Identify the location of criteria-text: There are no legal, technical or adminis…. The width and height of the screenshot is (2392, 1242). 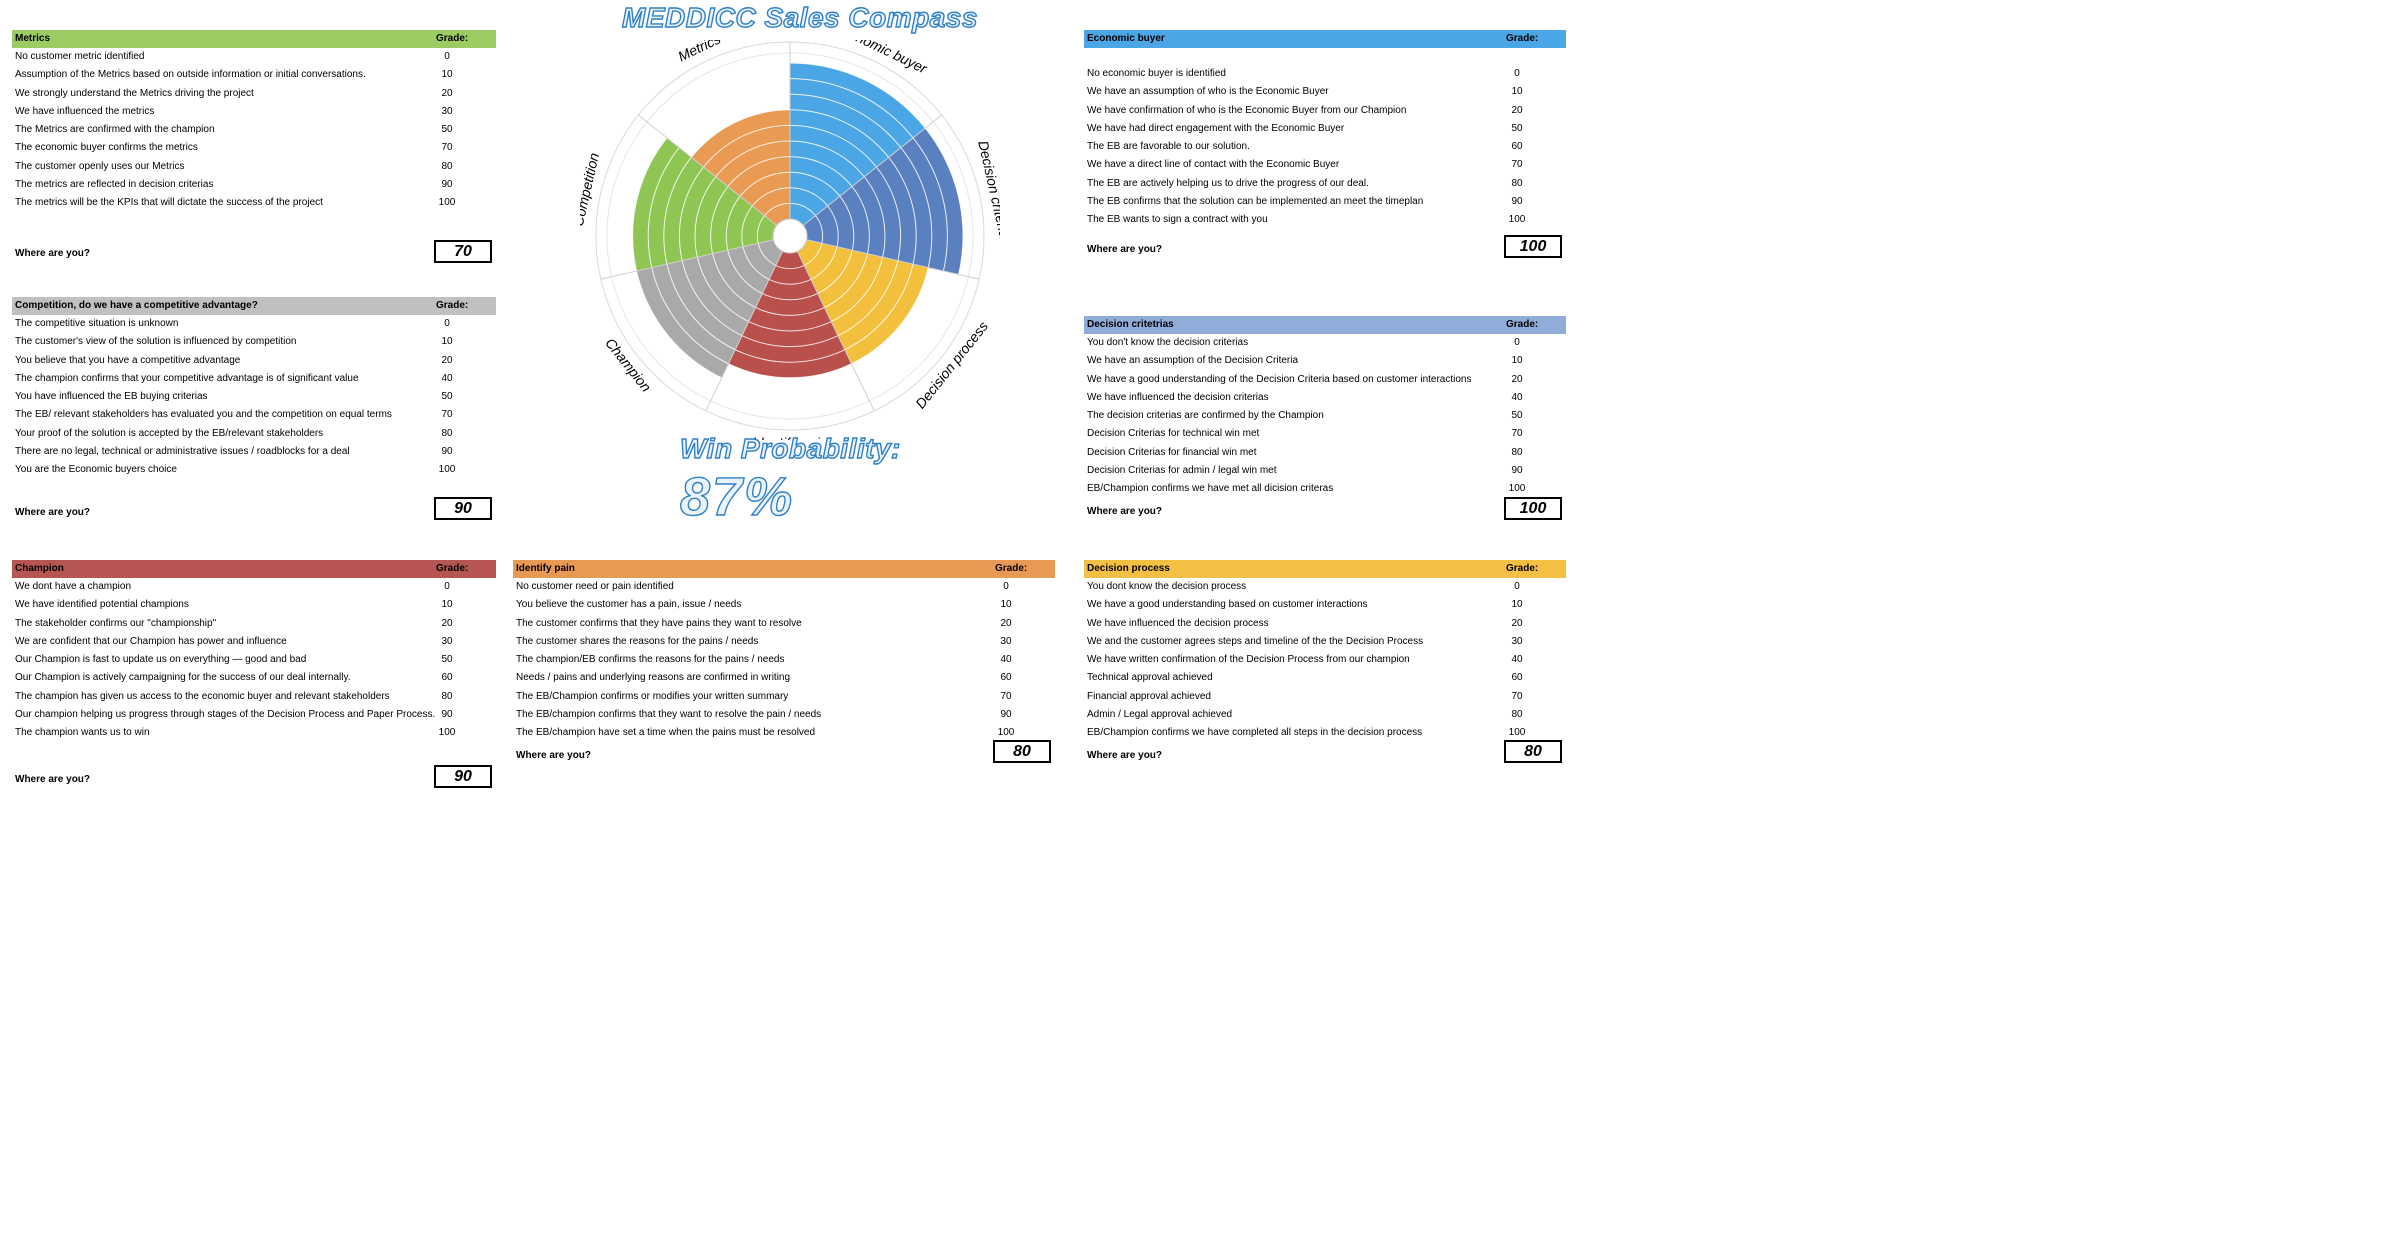
(182, 452).